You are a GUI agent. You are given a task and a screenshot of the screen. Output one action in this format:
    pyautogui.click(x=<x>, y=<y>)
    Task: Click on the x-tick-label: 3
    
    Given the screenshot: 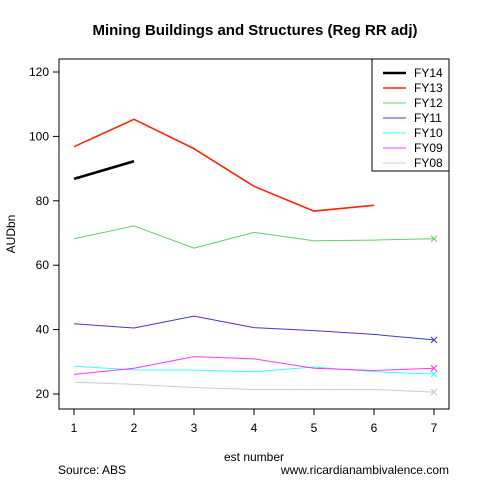 What is the action you would take?
    pyautogui.click(x=194, y=428)
    